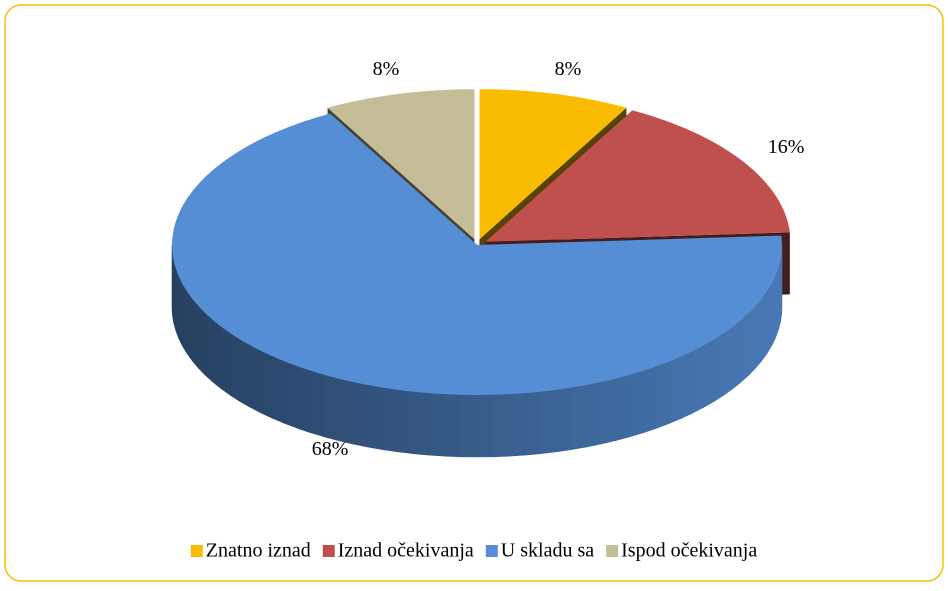  What do you see at coordinates (547, 551) in the screenshot?
I see `legend-label: U skladu sa` at bounding box center [547, 551].